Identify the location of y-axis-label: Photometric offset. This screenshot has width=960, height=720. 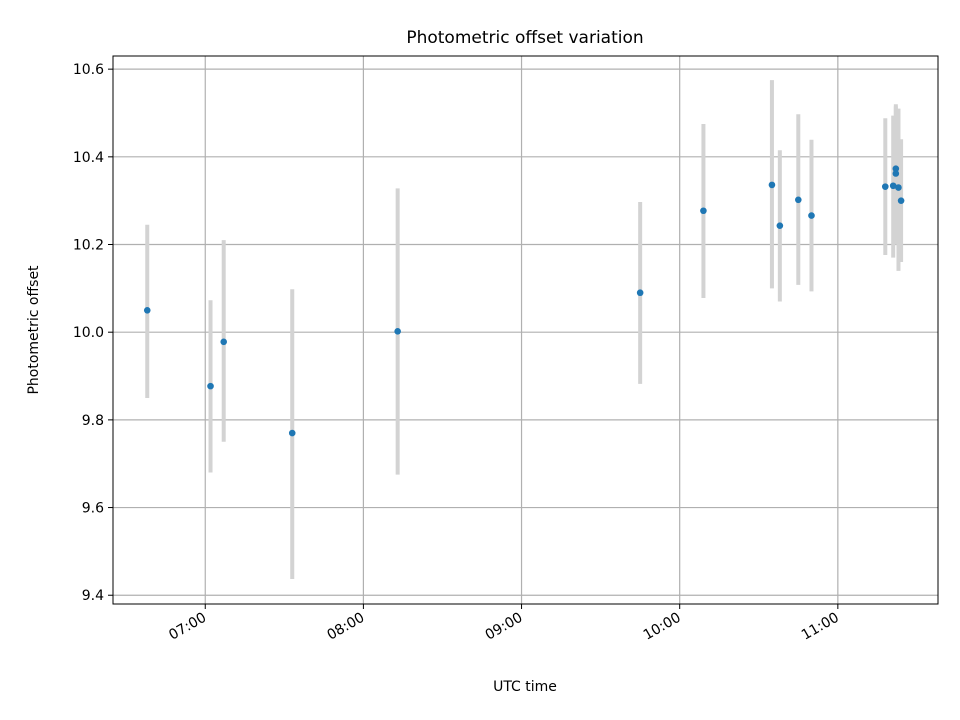
(34, 330).